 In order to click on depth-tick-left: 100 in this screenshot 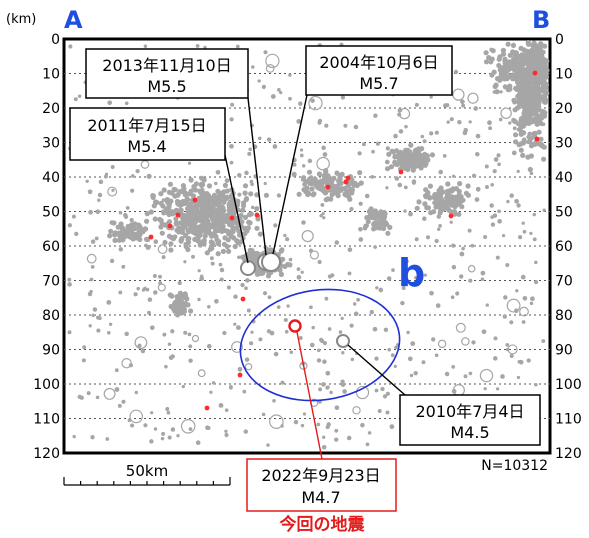, I will do `click(46, 385)`.